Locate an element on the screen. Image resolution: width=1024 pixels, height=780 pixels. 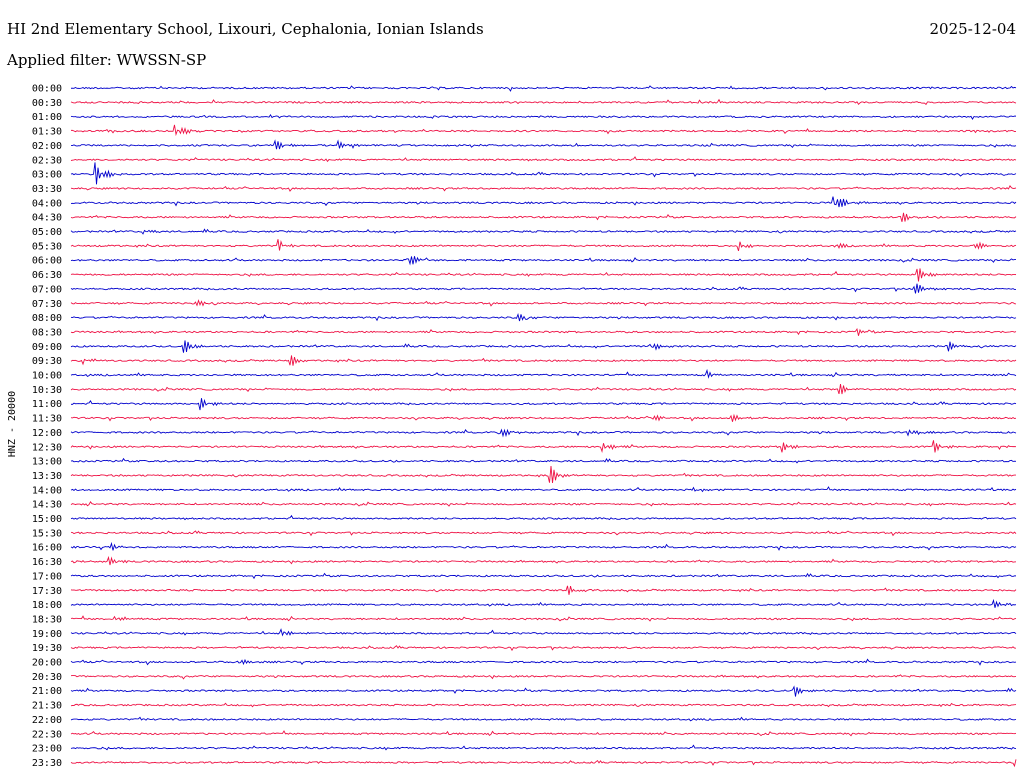
row-time-label: 21:00 is located at coordinates (47, 691).